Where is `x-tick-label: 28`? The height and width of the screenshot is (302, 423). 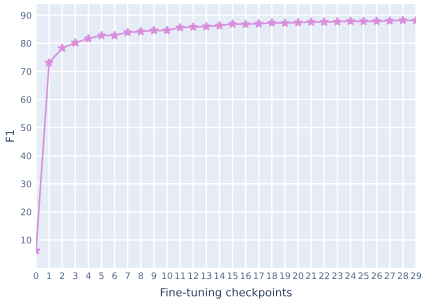
x-tick-label: 28 is located at coordinates (403, 276).